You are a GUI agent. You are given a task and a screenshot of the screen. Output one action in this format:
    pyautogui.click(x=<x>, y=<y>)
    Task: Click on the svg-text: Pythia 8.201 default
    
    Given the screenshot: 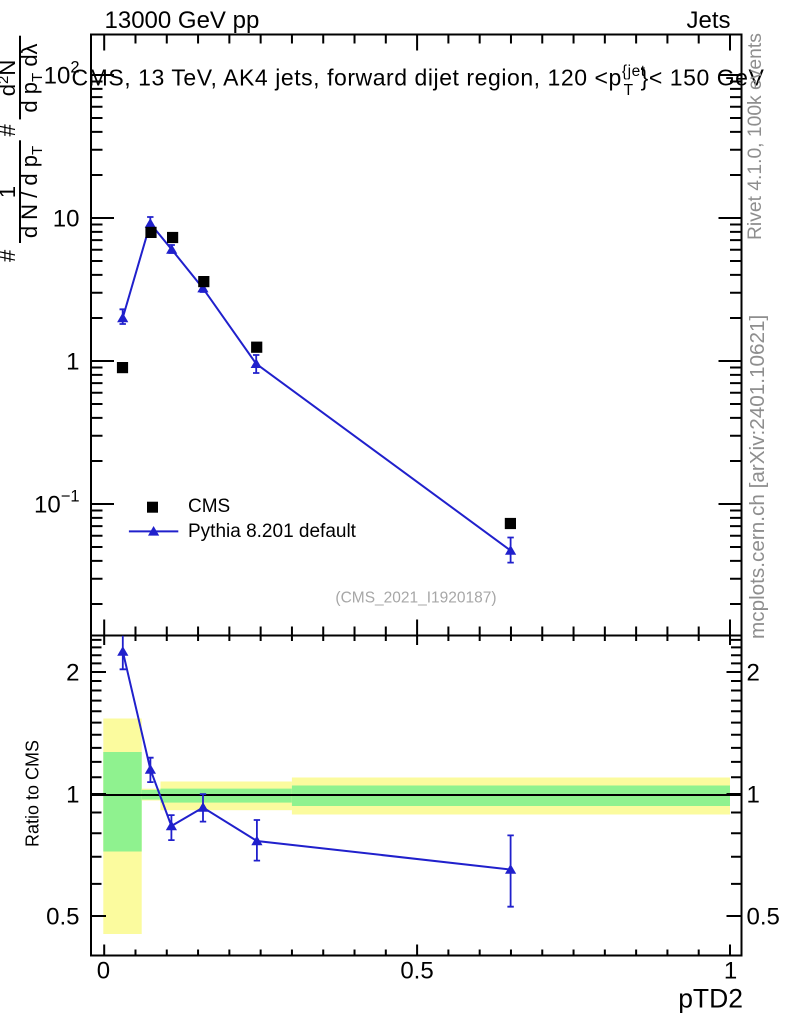 What is the action you would take?
    pyautogui.click(x=272, y=531)
    